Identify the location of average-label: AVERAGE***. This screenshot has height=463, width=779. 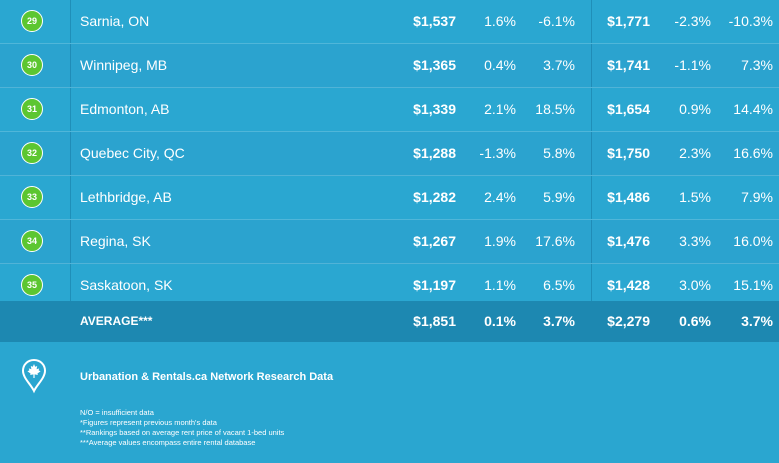
(116, 321).